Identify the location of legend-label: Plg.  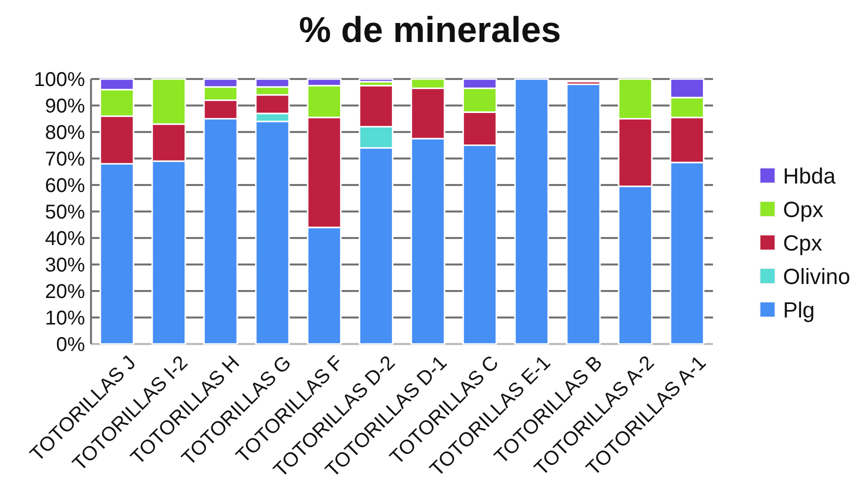
(799, 310).